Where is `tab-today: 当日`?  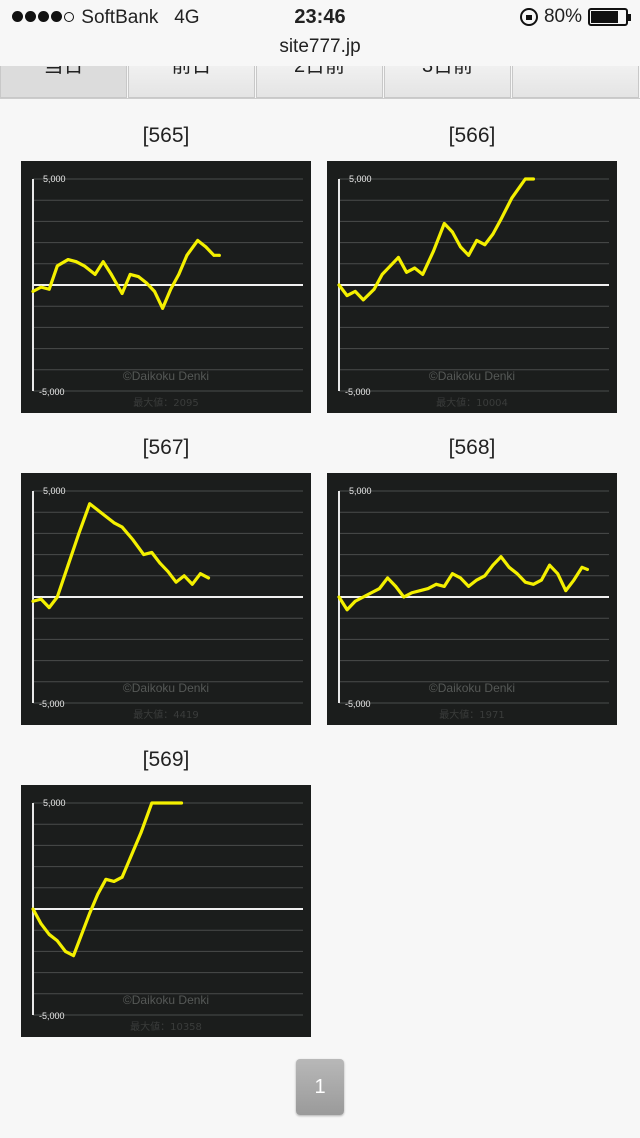 tab-today: 当日 is located at coordinates (63, 82).